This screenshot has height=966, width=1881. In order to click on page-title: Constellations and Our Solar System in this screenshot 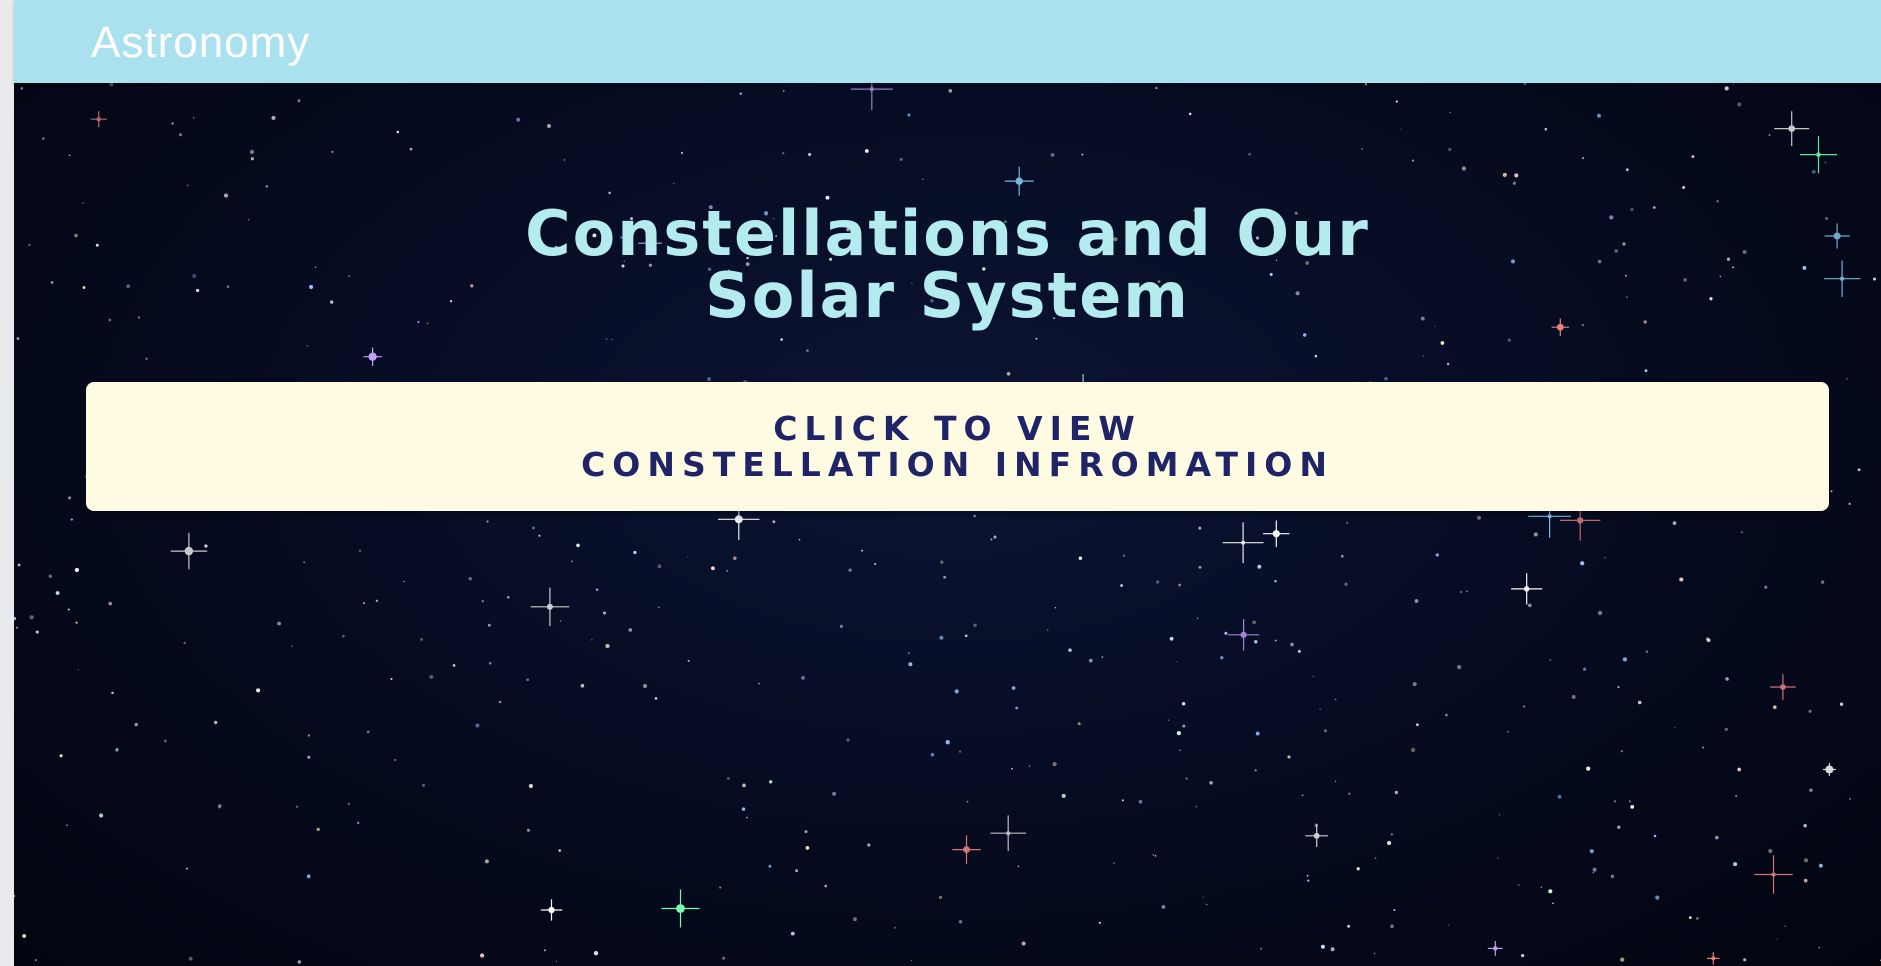, I will do `click(947, 265)`.